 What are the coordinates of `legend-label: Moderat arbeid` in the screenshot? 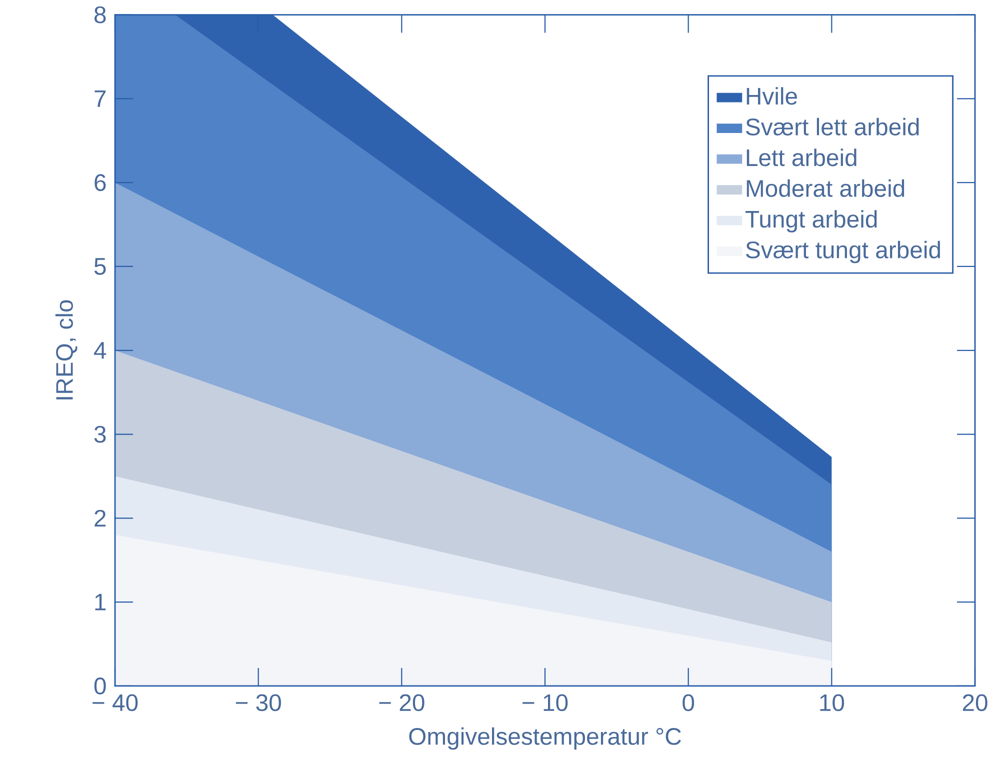 It's located at (825, 188).